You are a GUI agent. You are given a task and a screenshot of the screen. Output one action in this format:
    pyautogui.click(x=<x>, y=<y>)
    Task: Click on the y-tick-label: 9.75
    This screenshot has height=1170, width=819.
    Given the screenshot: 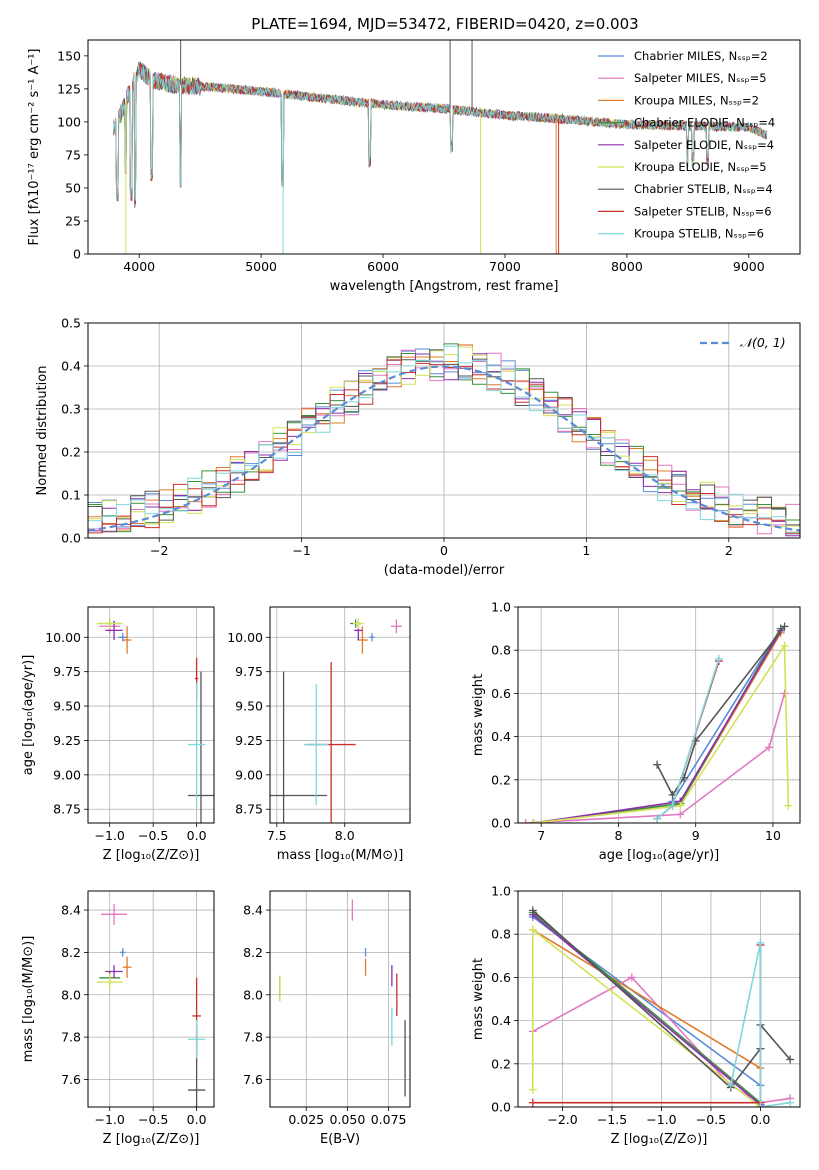 What is the action you would take?
    pyautogui.click(x=67, y=671)
    